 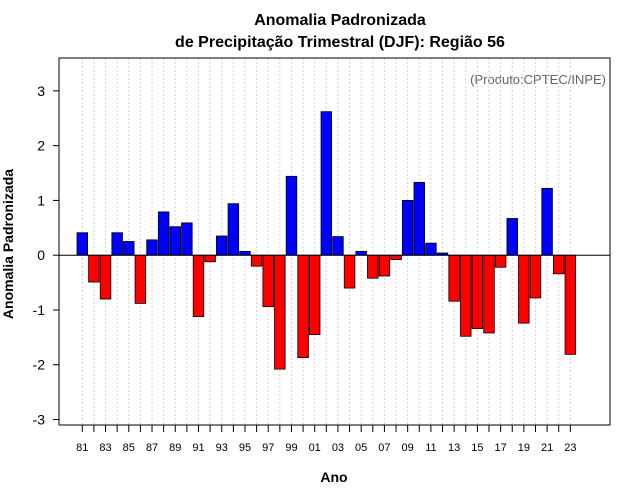 I want to click on xtick-label-97: 97, so click(x=268, y=448).